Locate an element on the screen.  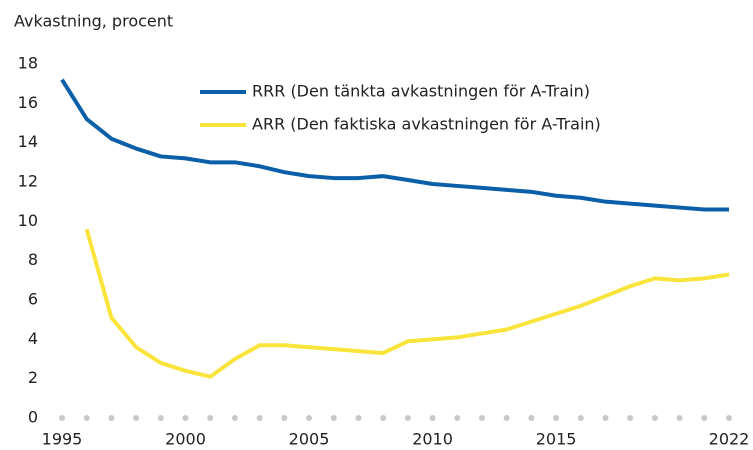
x-tick-label: 2022 is located at coordinates (729, 439).